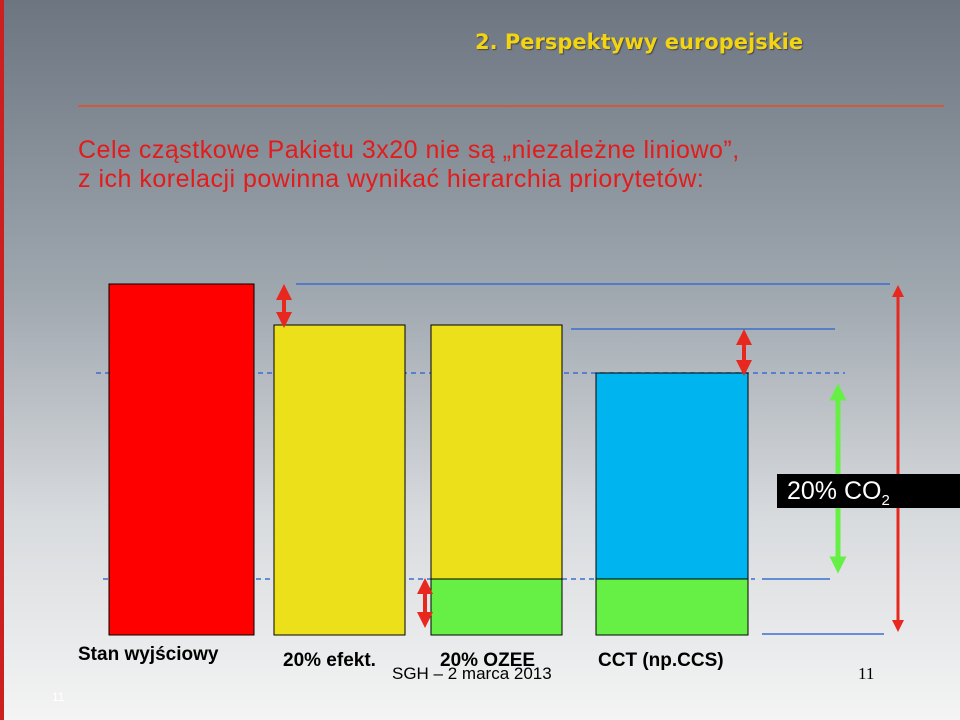  Describe the element at coordinates (496, 607) in the screenshot. I see `bar-ozee-green` at that location.